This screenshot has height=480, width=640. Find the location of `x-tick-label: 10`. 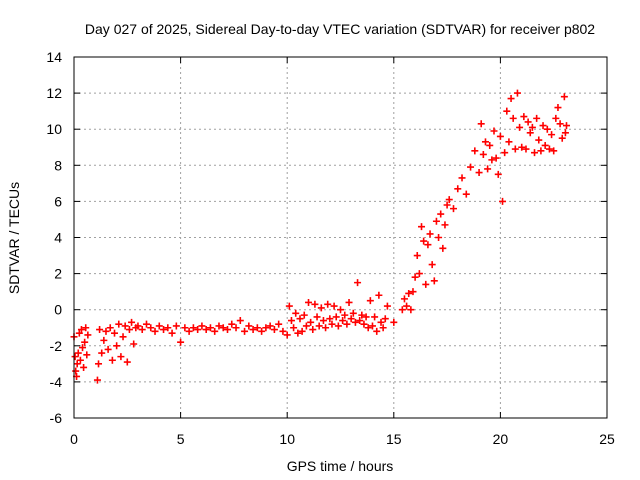

x-tick-label: 10 is located at coordinates (287, 439).